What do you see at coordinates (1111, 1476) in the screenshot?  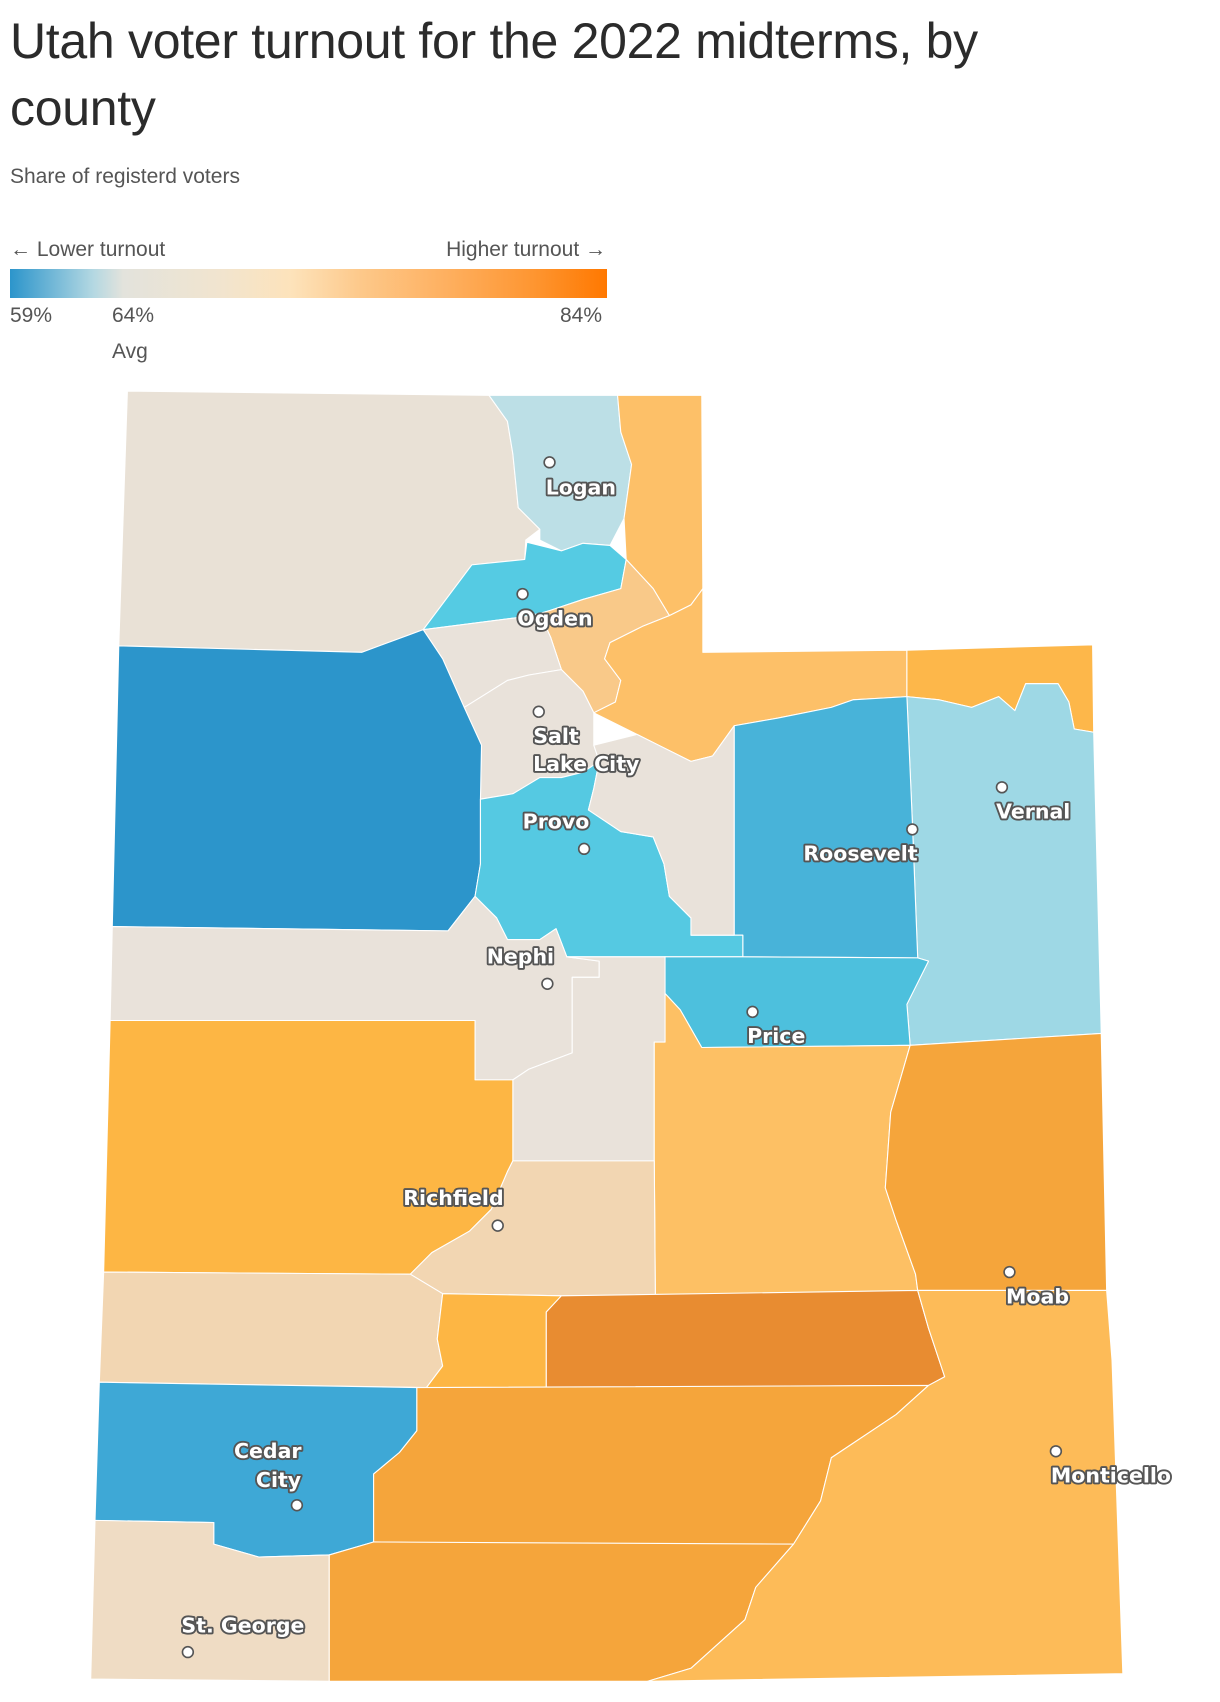 I see `city-label: Monticello` at bounding box center [1111, 1476].